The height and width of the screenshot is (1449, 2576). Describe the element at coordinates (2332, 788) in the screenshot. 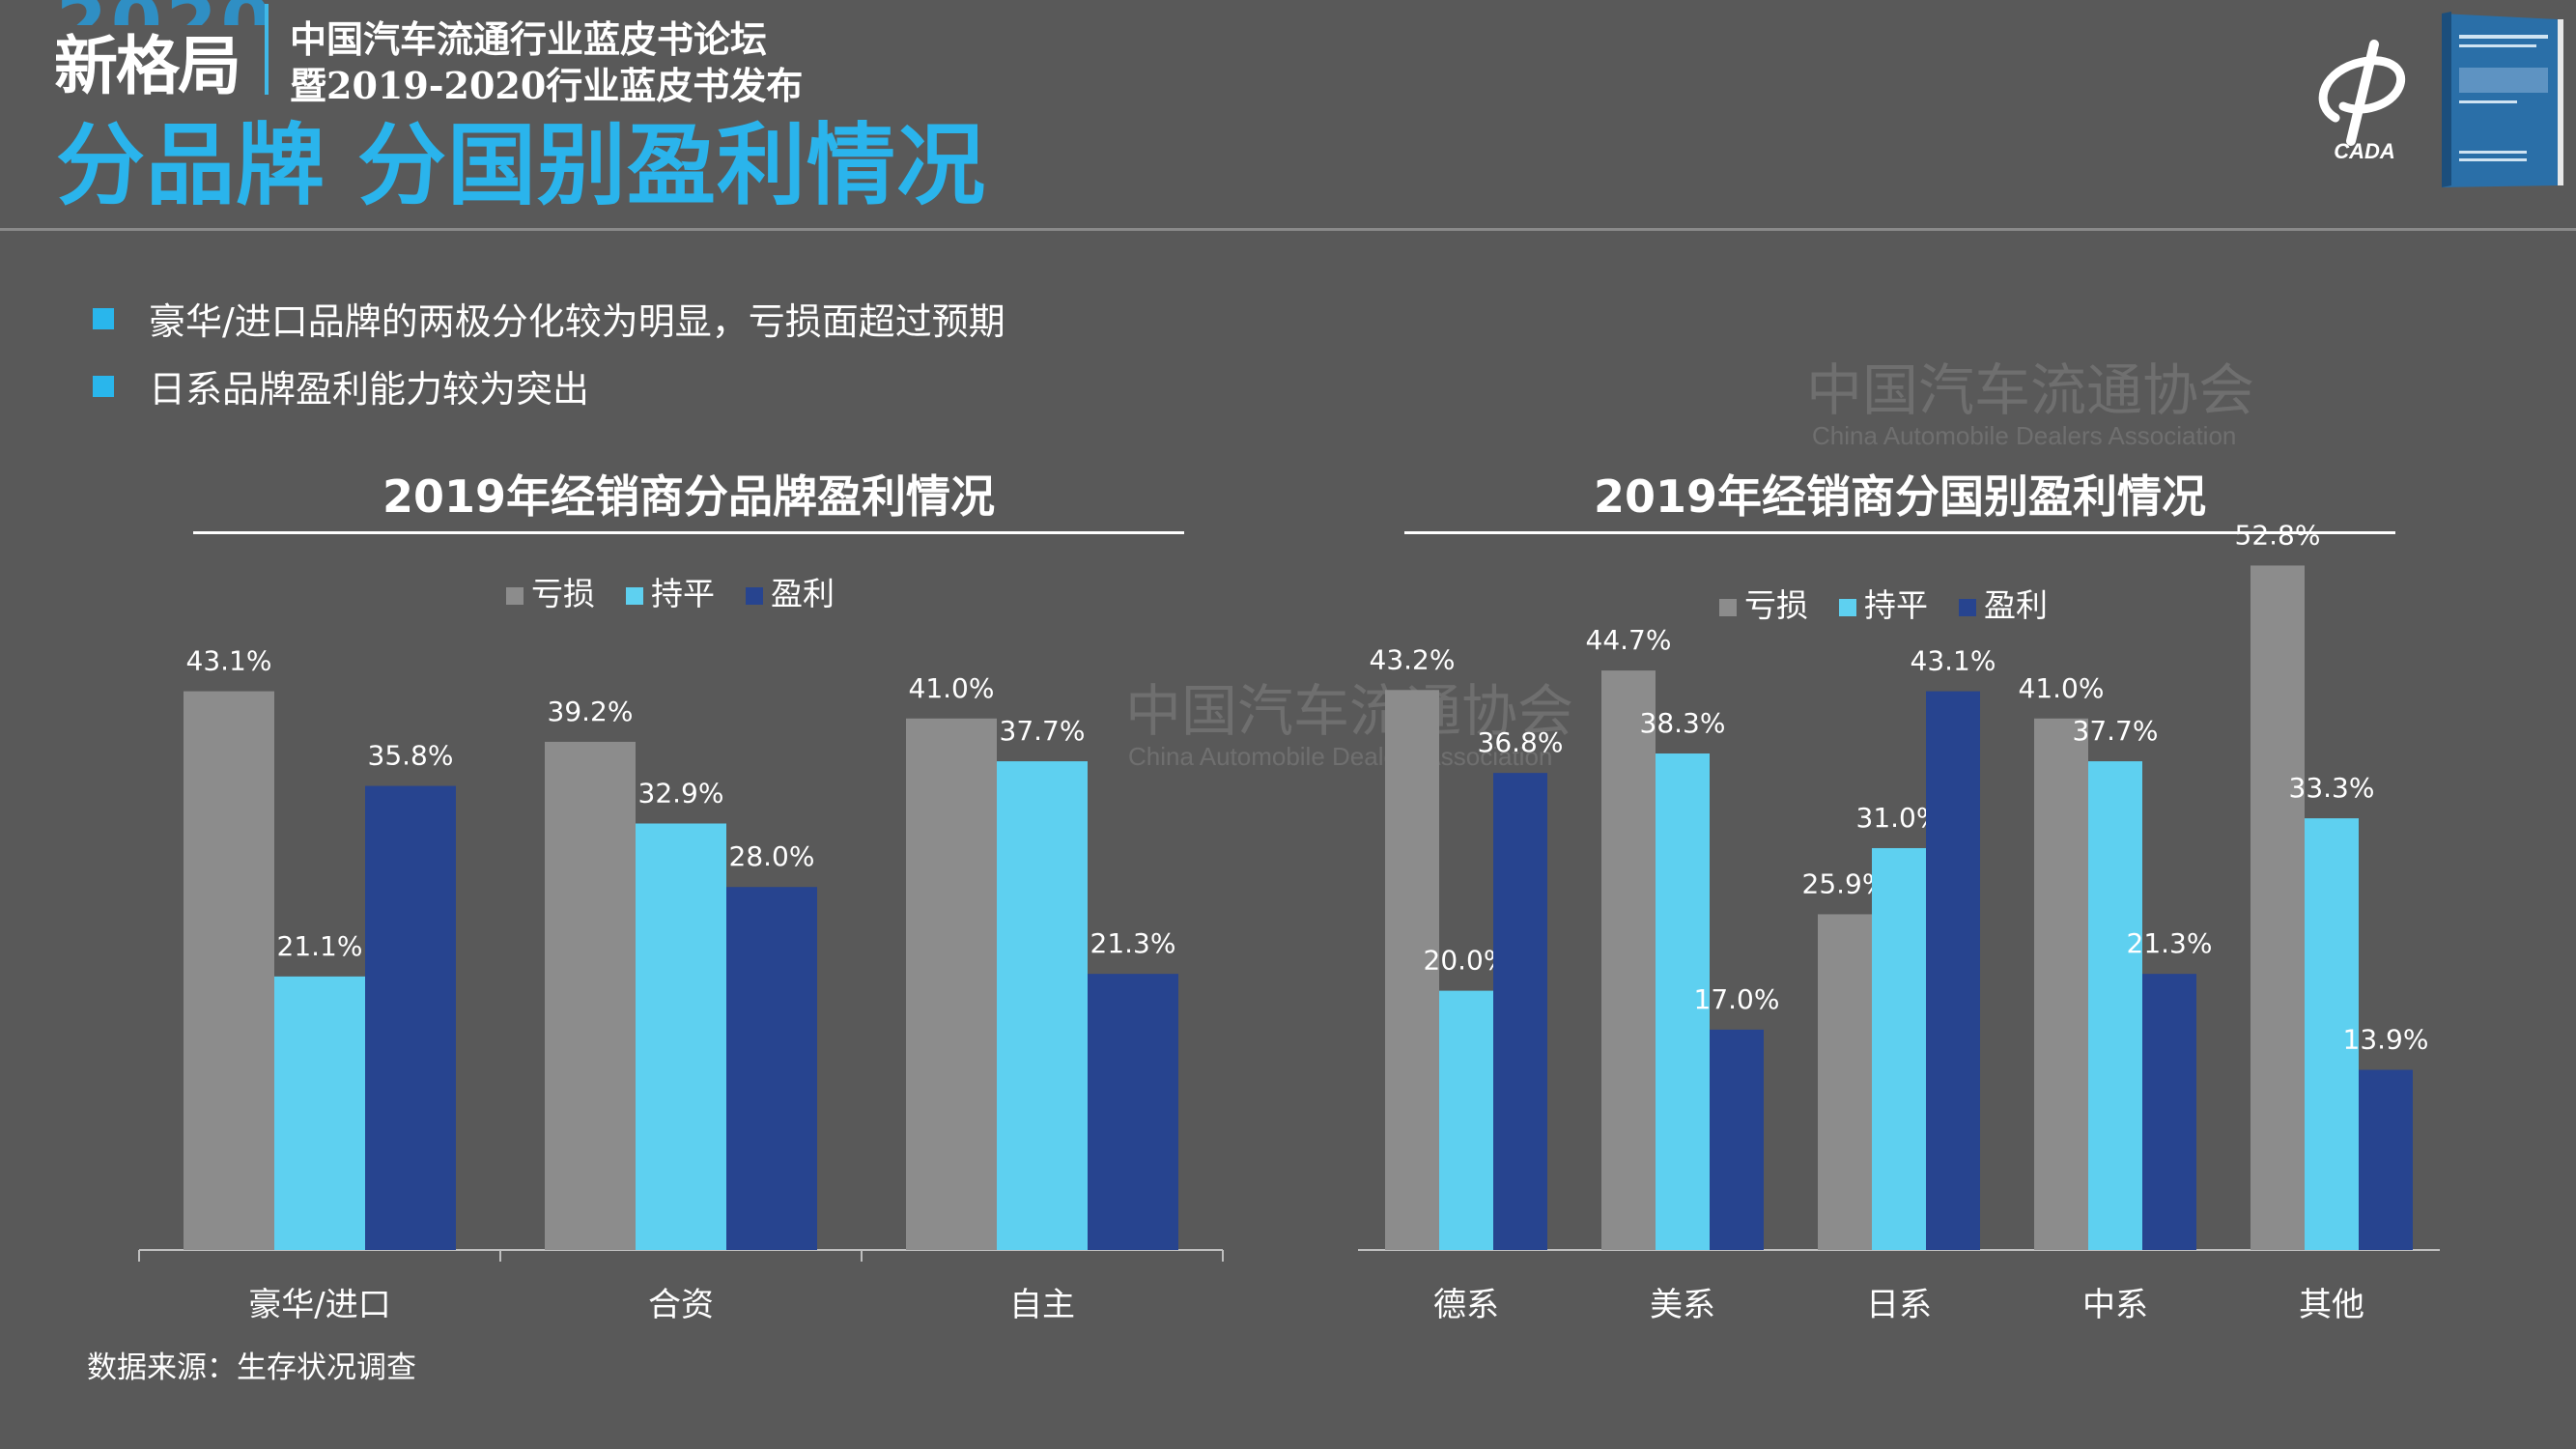

I see `data-label: 33.3%` at that location.